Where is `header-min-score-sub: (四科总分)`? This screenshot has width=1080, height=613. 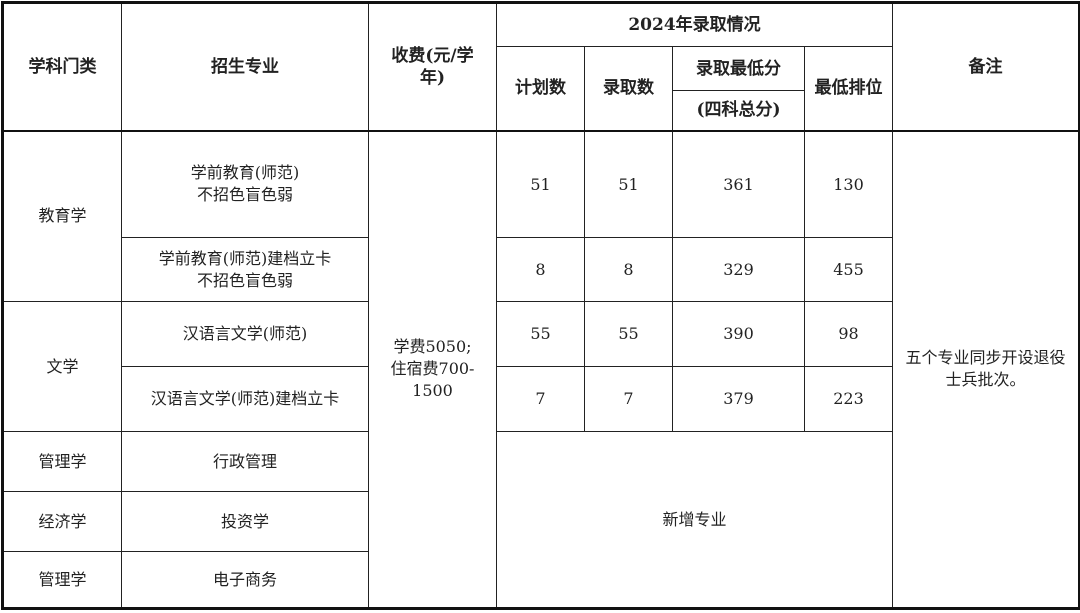
header-min-score-sub: (四科总分) is located at coordinates (738, 111).